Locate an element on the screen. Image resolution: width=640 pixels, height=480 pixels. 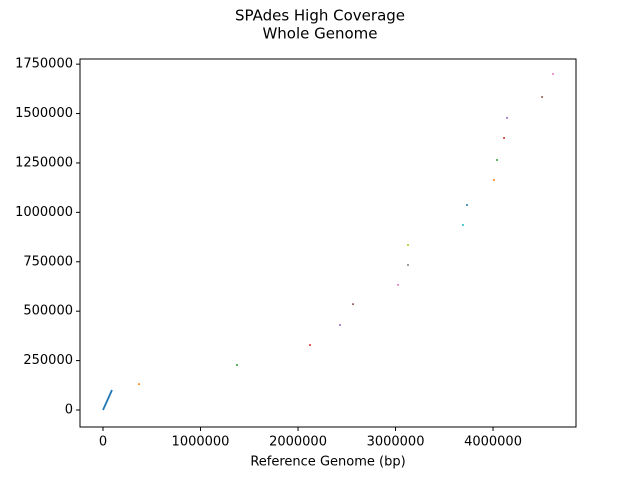
x-tick-label: 3000000 is located at coordinates (396, 442).